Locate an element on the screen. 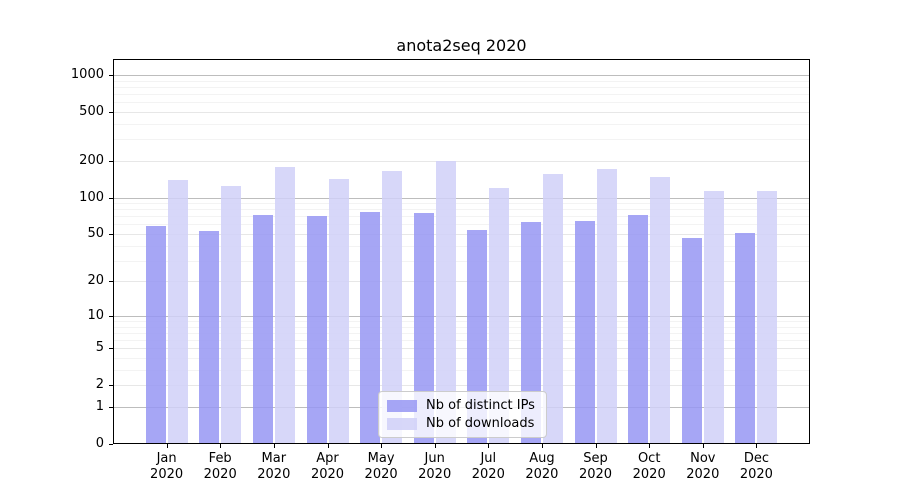  bar-may-downloads is located at coordinates (392, 307).